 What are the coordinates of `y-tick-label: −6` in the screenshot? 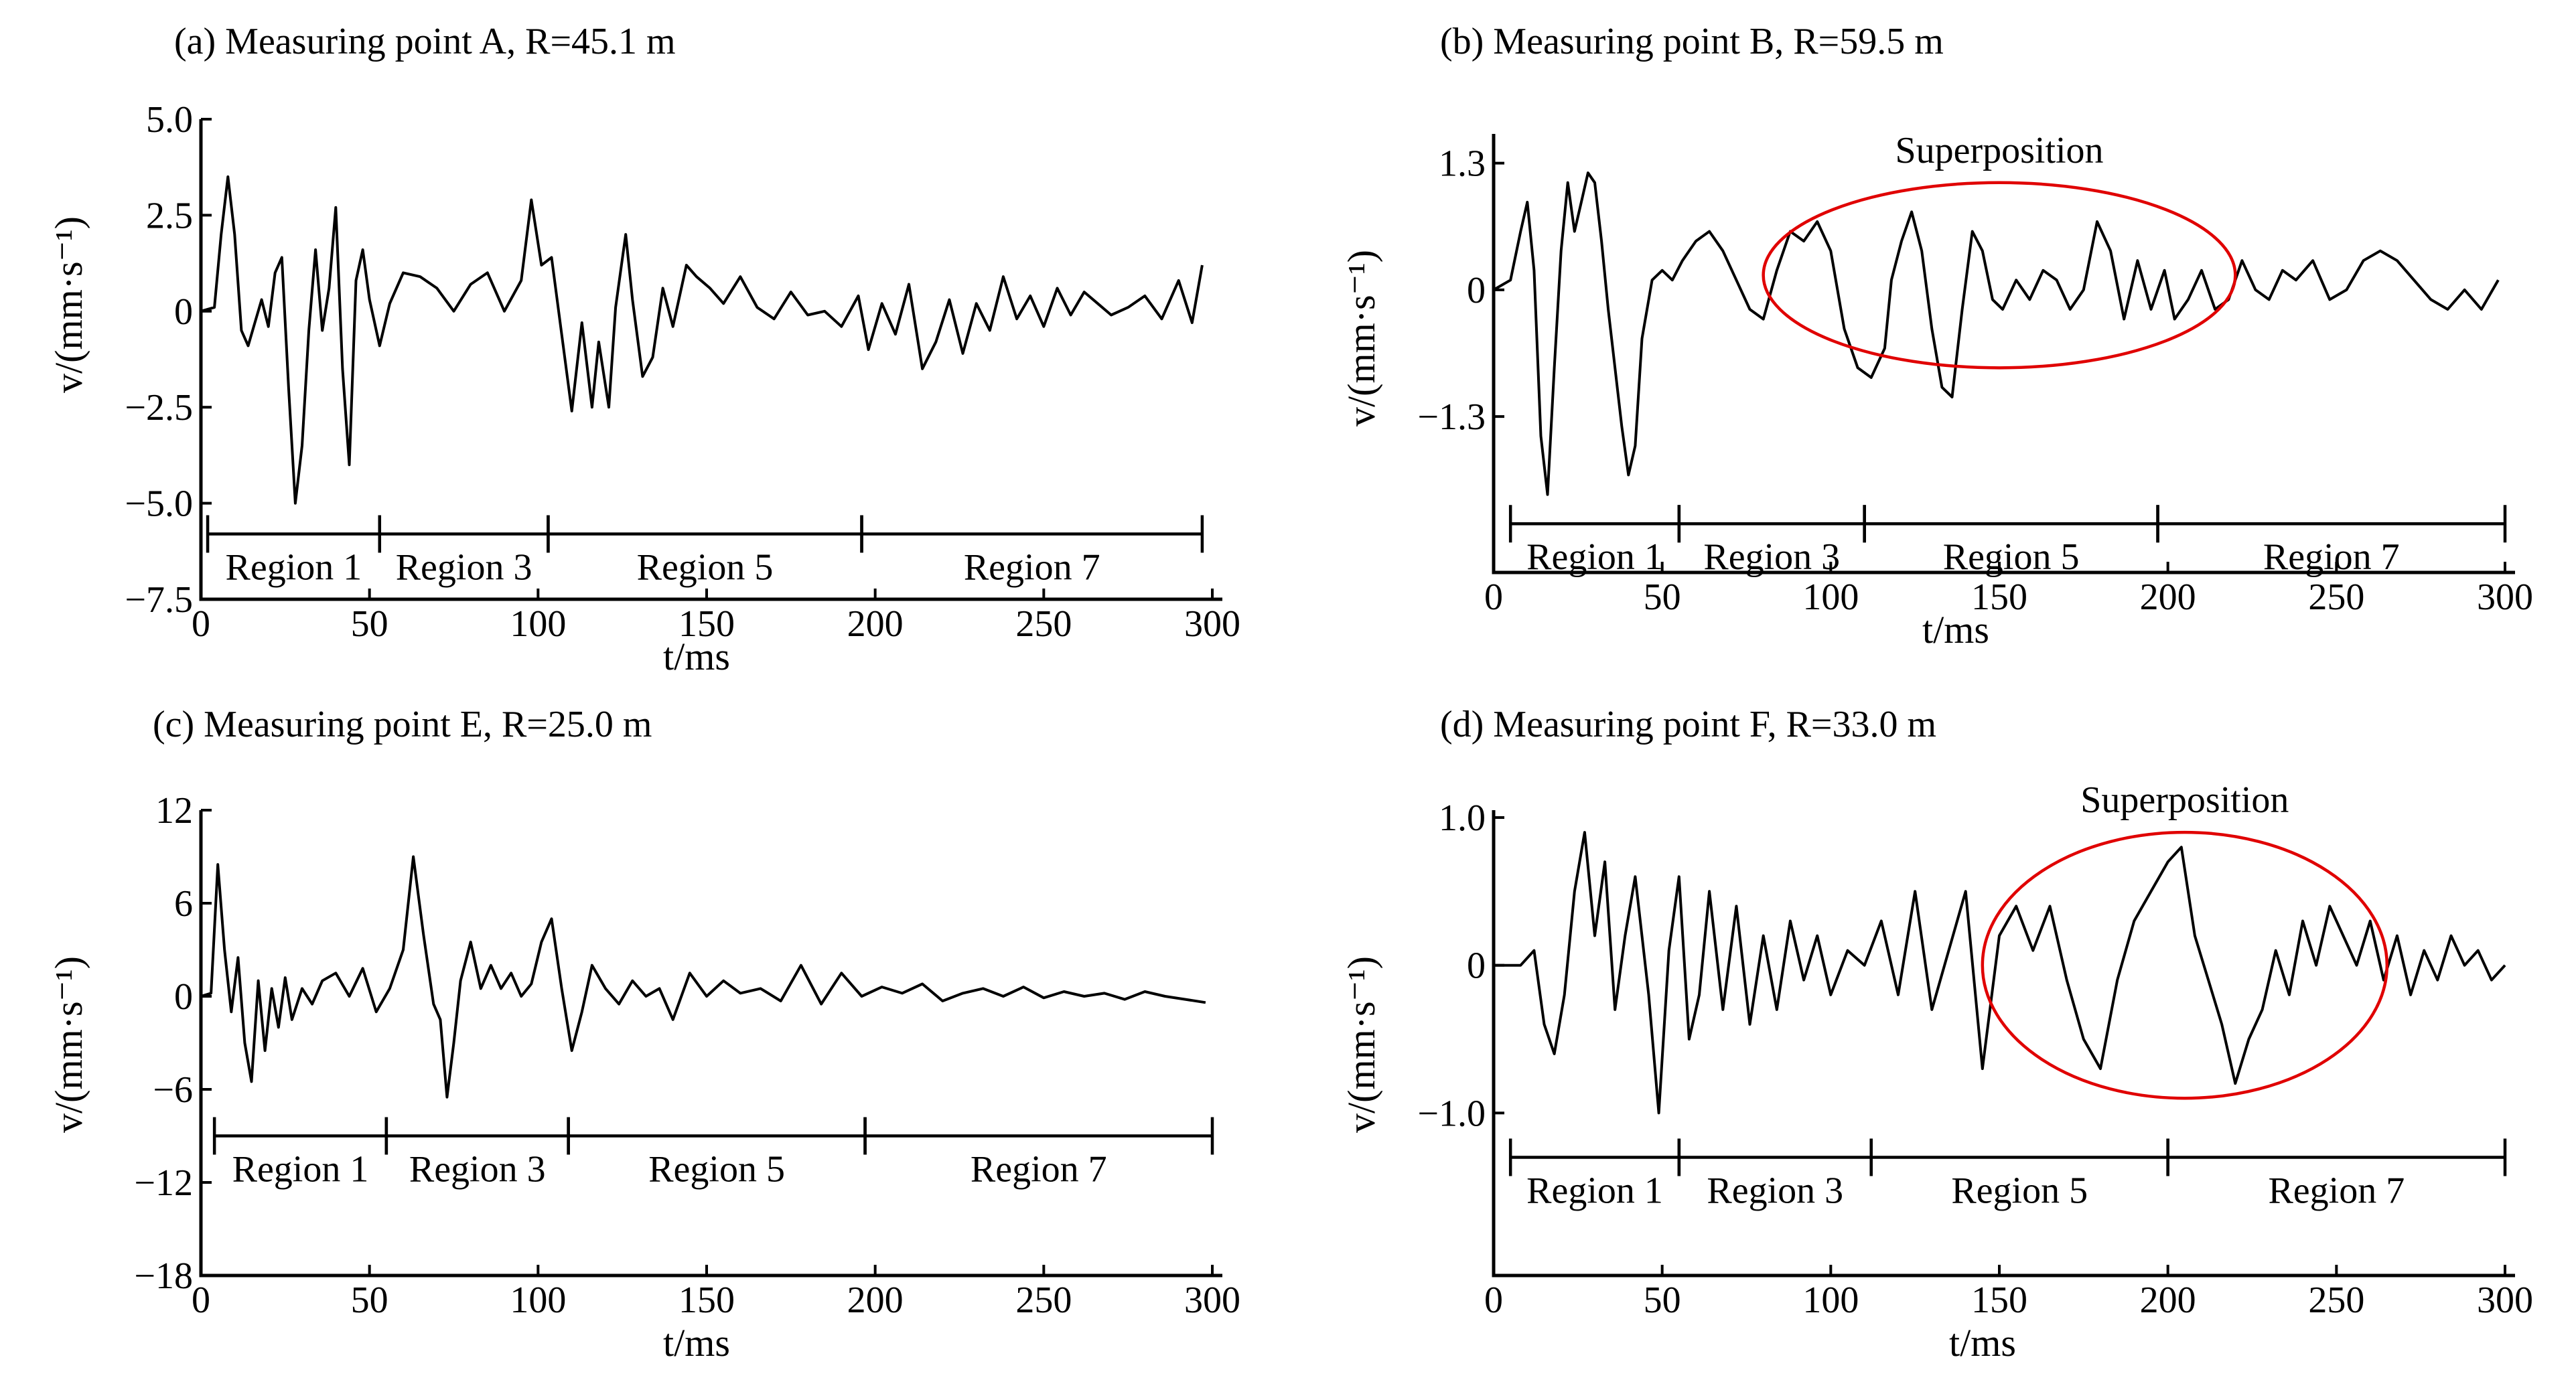 It's located at (173, 1090).